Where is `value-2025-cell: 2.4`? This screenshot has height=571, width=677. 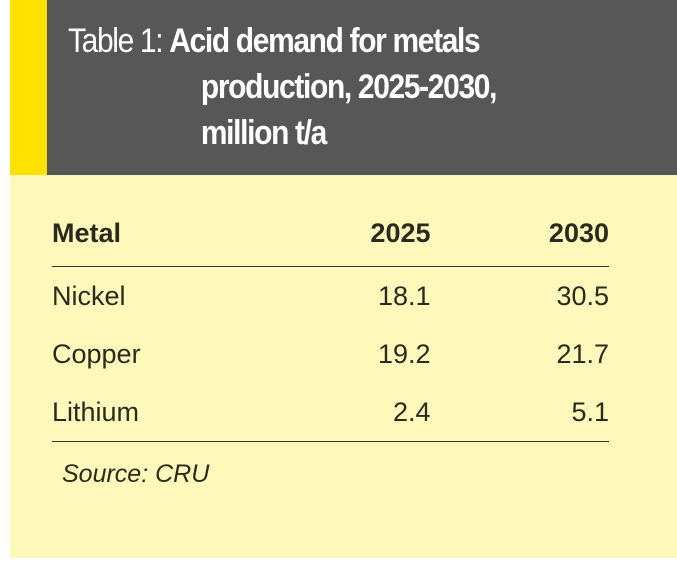
value-2025-cell: 2.4 is located at coordinates (341, 412).